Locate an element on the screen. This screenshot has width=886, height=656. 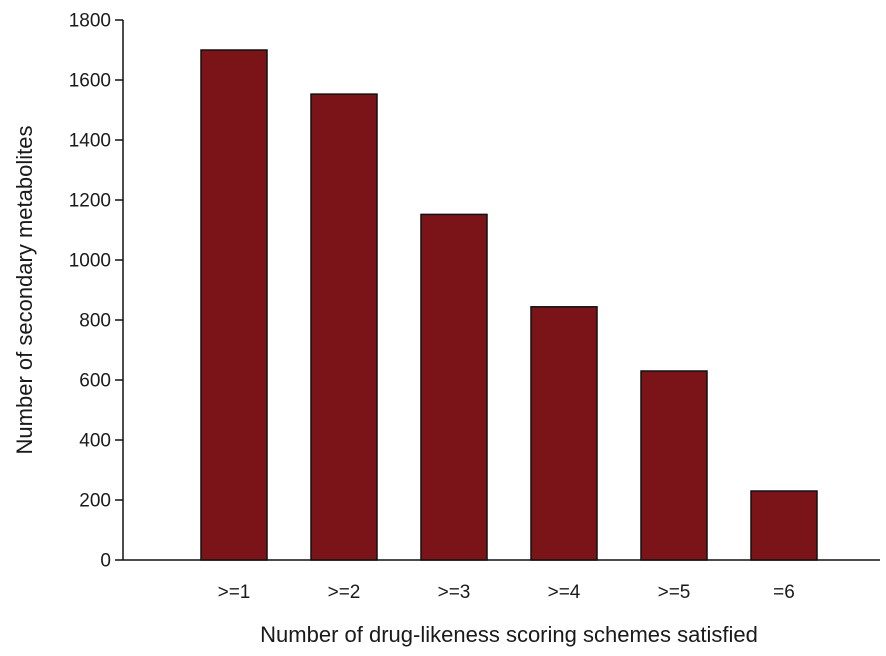
y-tick-label: 1600 is located at coordinates (90, 81).